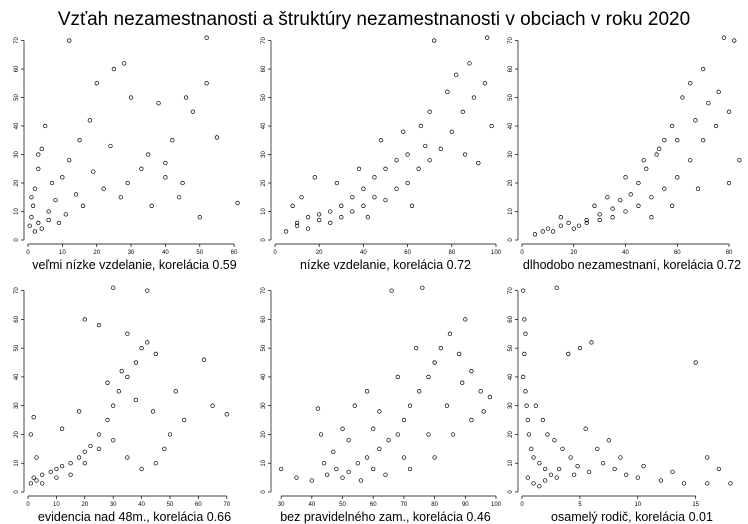  What do you see at coordinates (311, 505) in the screenshot?
I see `x-tick-label: 40` at bounding box center [311, 505].